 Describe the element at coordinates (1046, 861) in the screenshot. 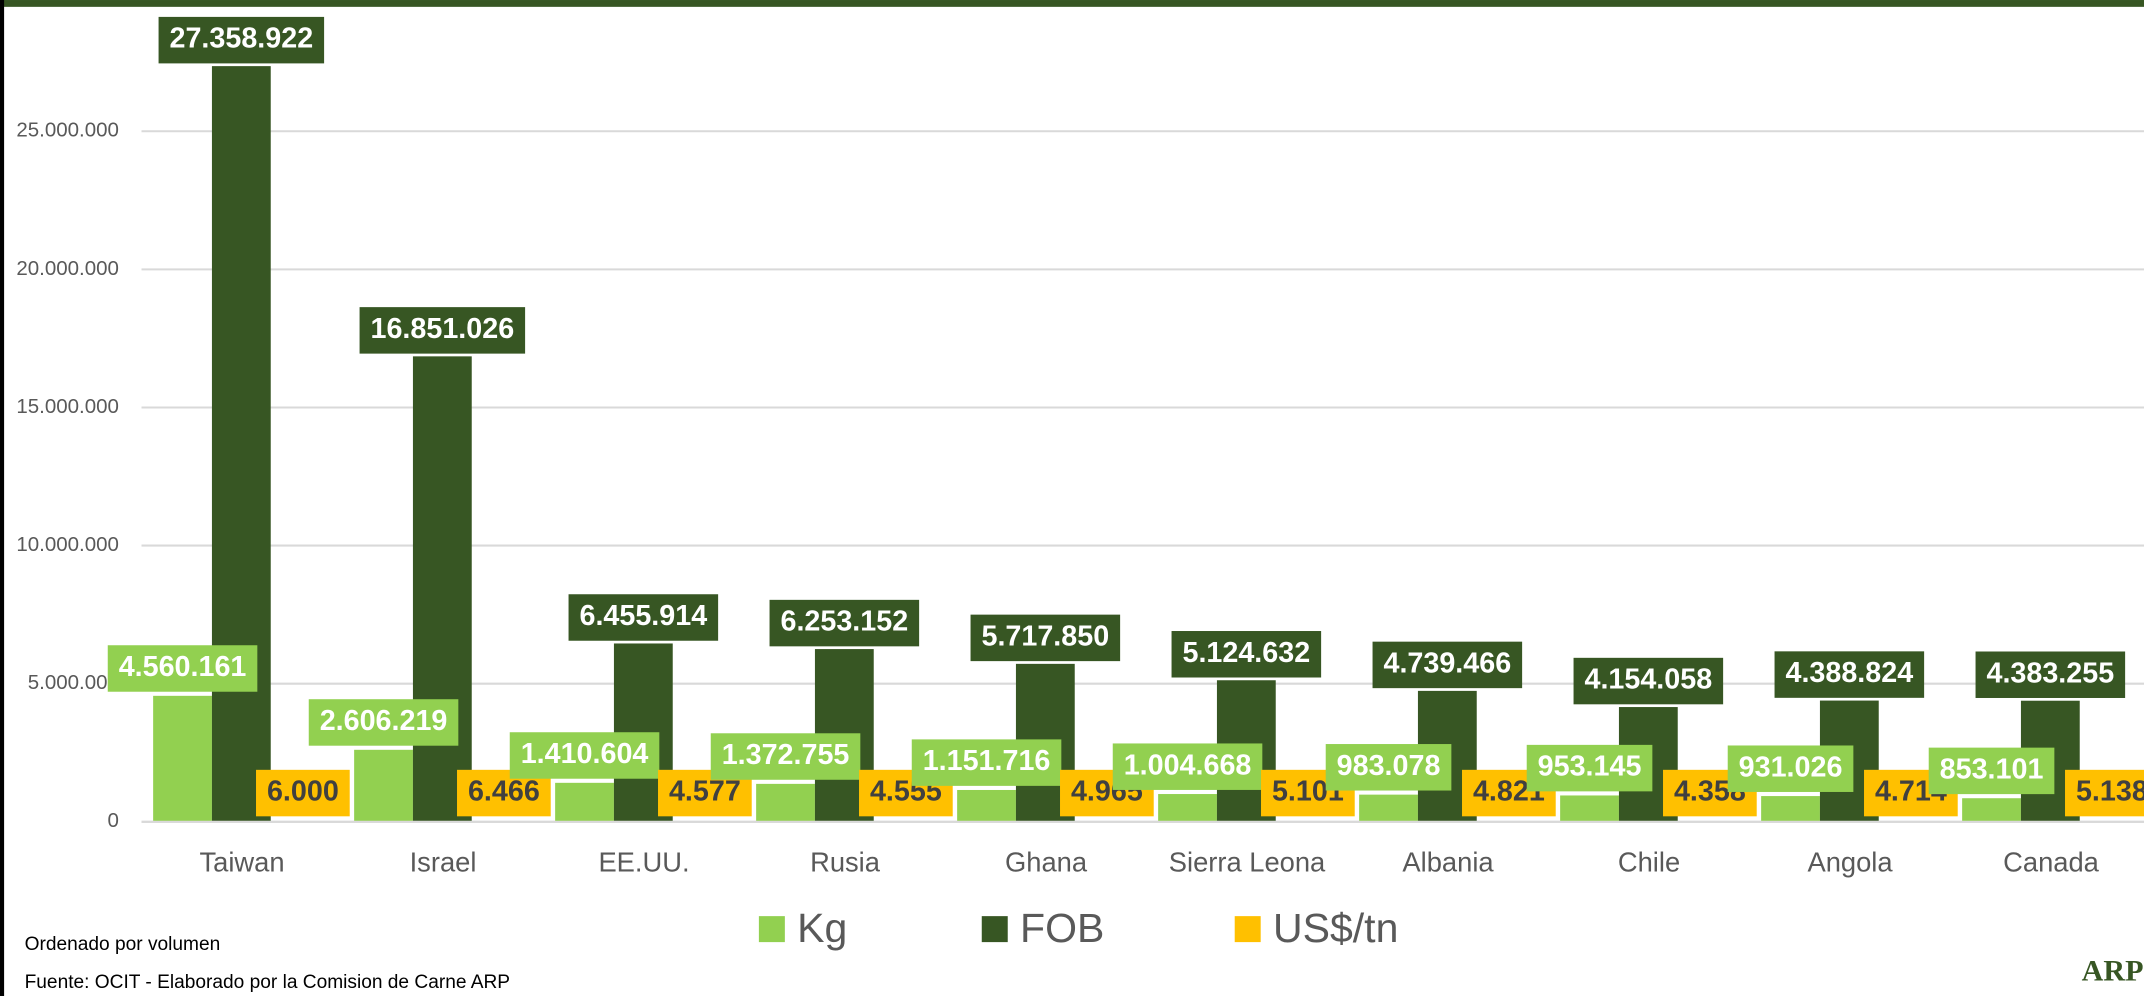

I see `x-tick-label: Ghana` at that location.